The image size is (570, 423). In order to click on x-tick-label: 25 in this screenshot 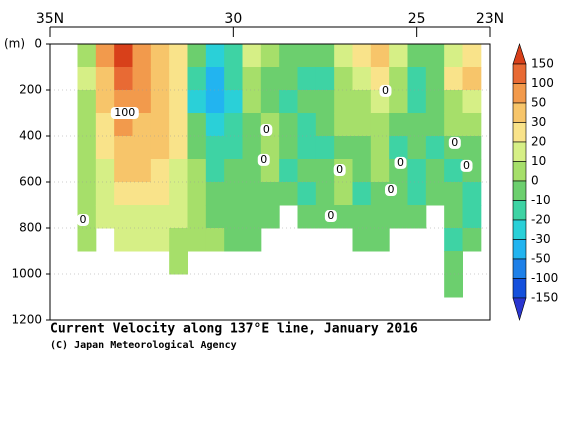, I will do `click(417, 19)`.